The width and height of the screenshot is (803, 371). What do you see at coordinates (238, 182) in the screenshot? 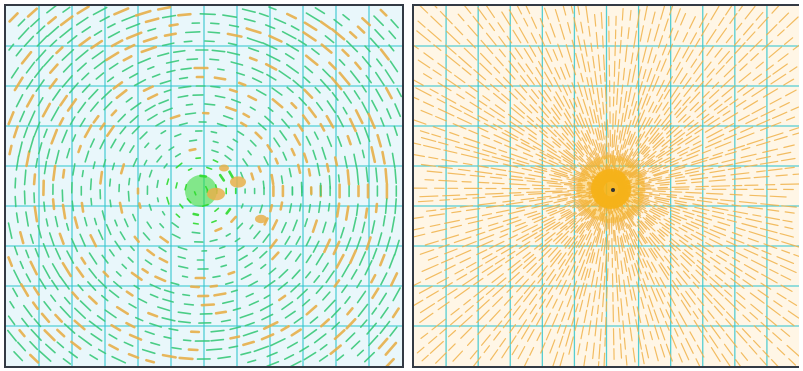
I see `accent-blob` at bounding box center [238, 182].